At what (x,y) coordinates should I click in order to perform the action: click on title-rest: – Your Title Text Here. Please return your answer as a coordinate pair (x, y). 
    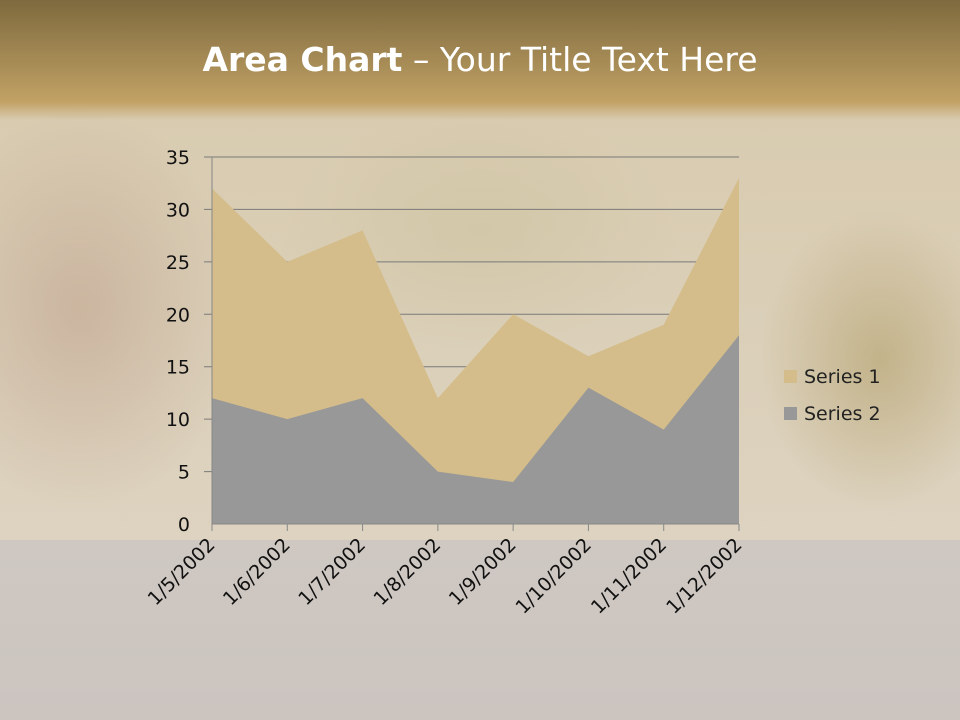
    Looking at the image, I should click on (580, 59).